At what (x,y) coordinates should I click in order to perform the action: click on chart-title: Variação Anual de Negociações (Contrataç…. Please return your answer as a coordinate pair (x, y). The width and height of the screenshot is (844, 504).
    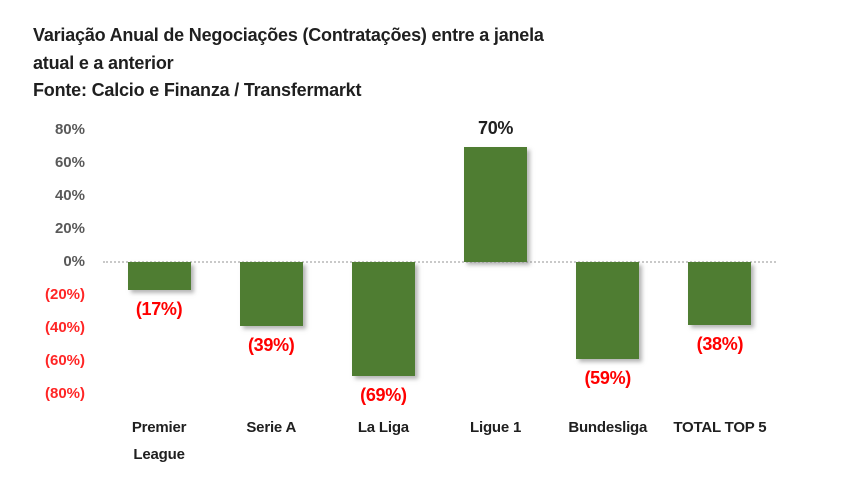
    Looking at the image, I should click on (288, 63).